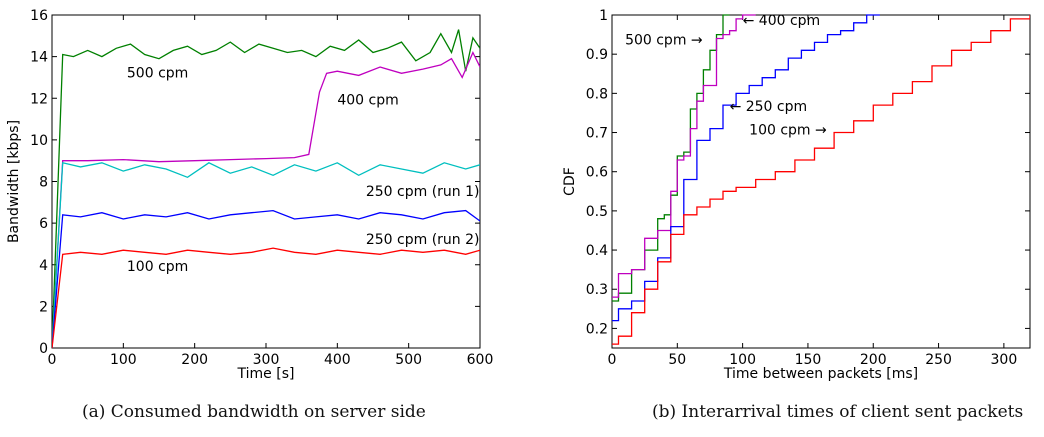  I want to click on x-tick-label: 500, so click(408, 360).